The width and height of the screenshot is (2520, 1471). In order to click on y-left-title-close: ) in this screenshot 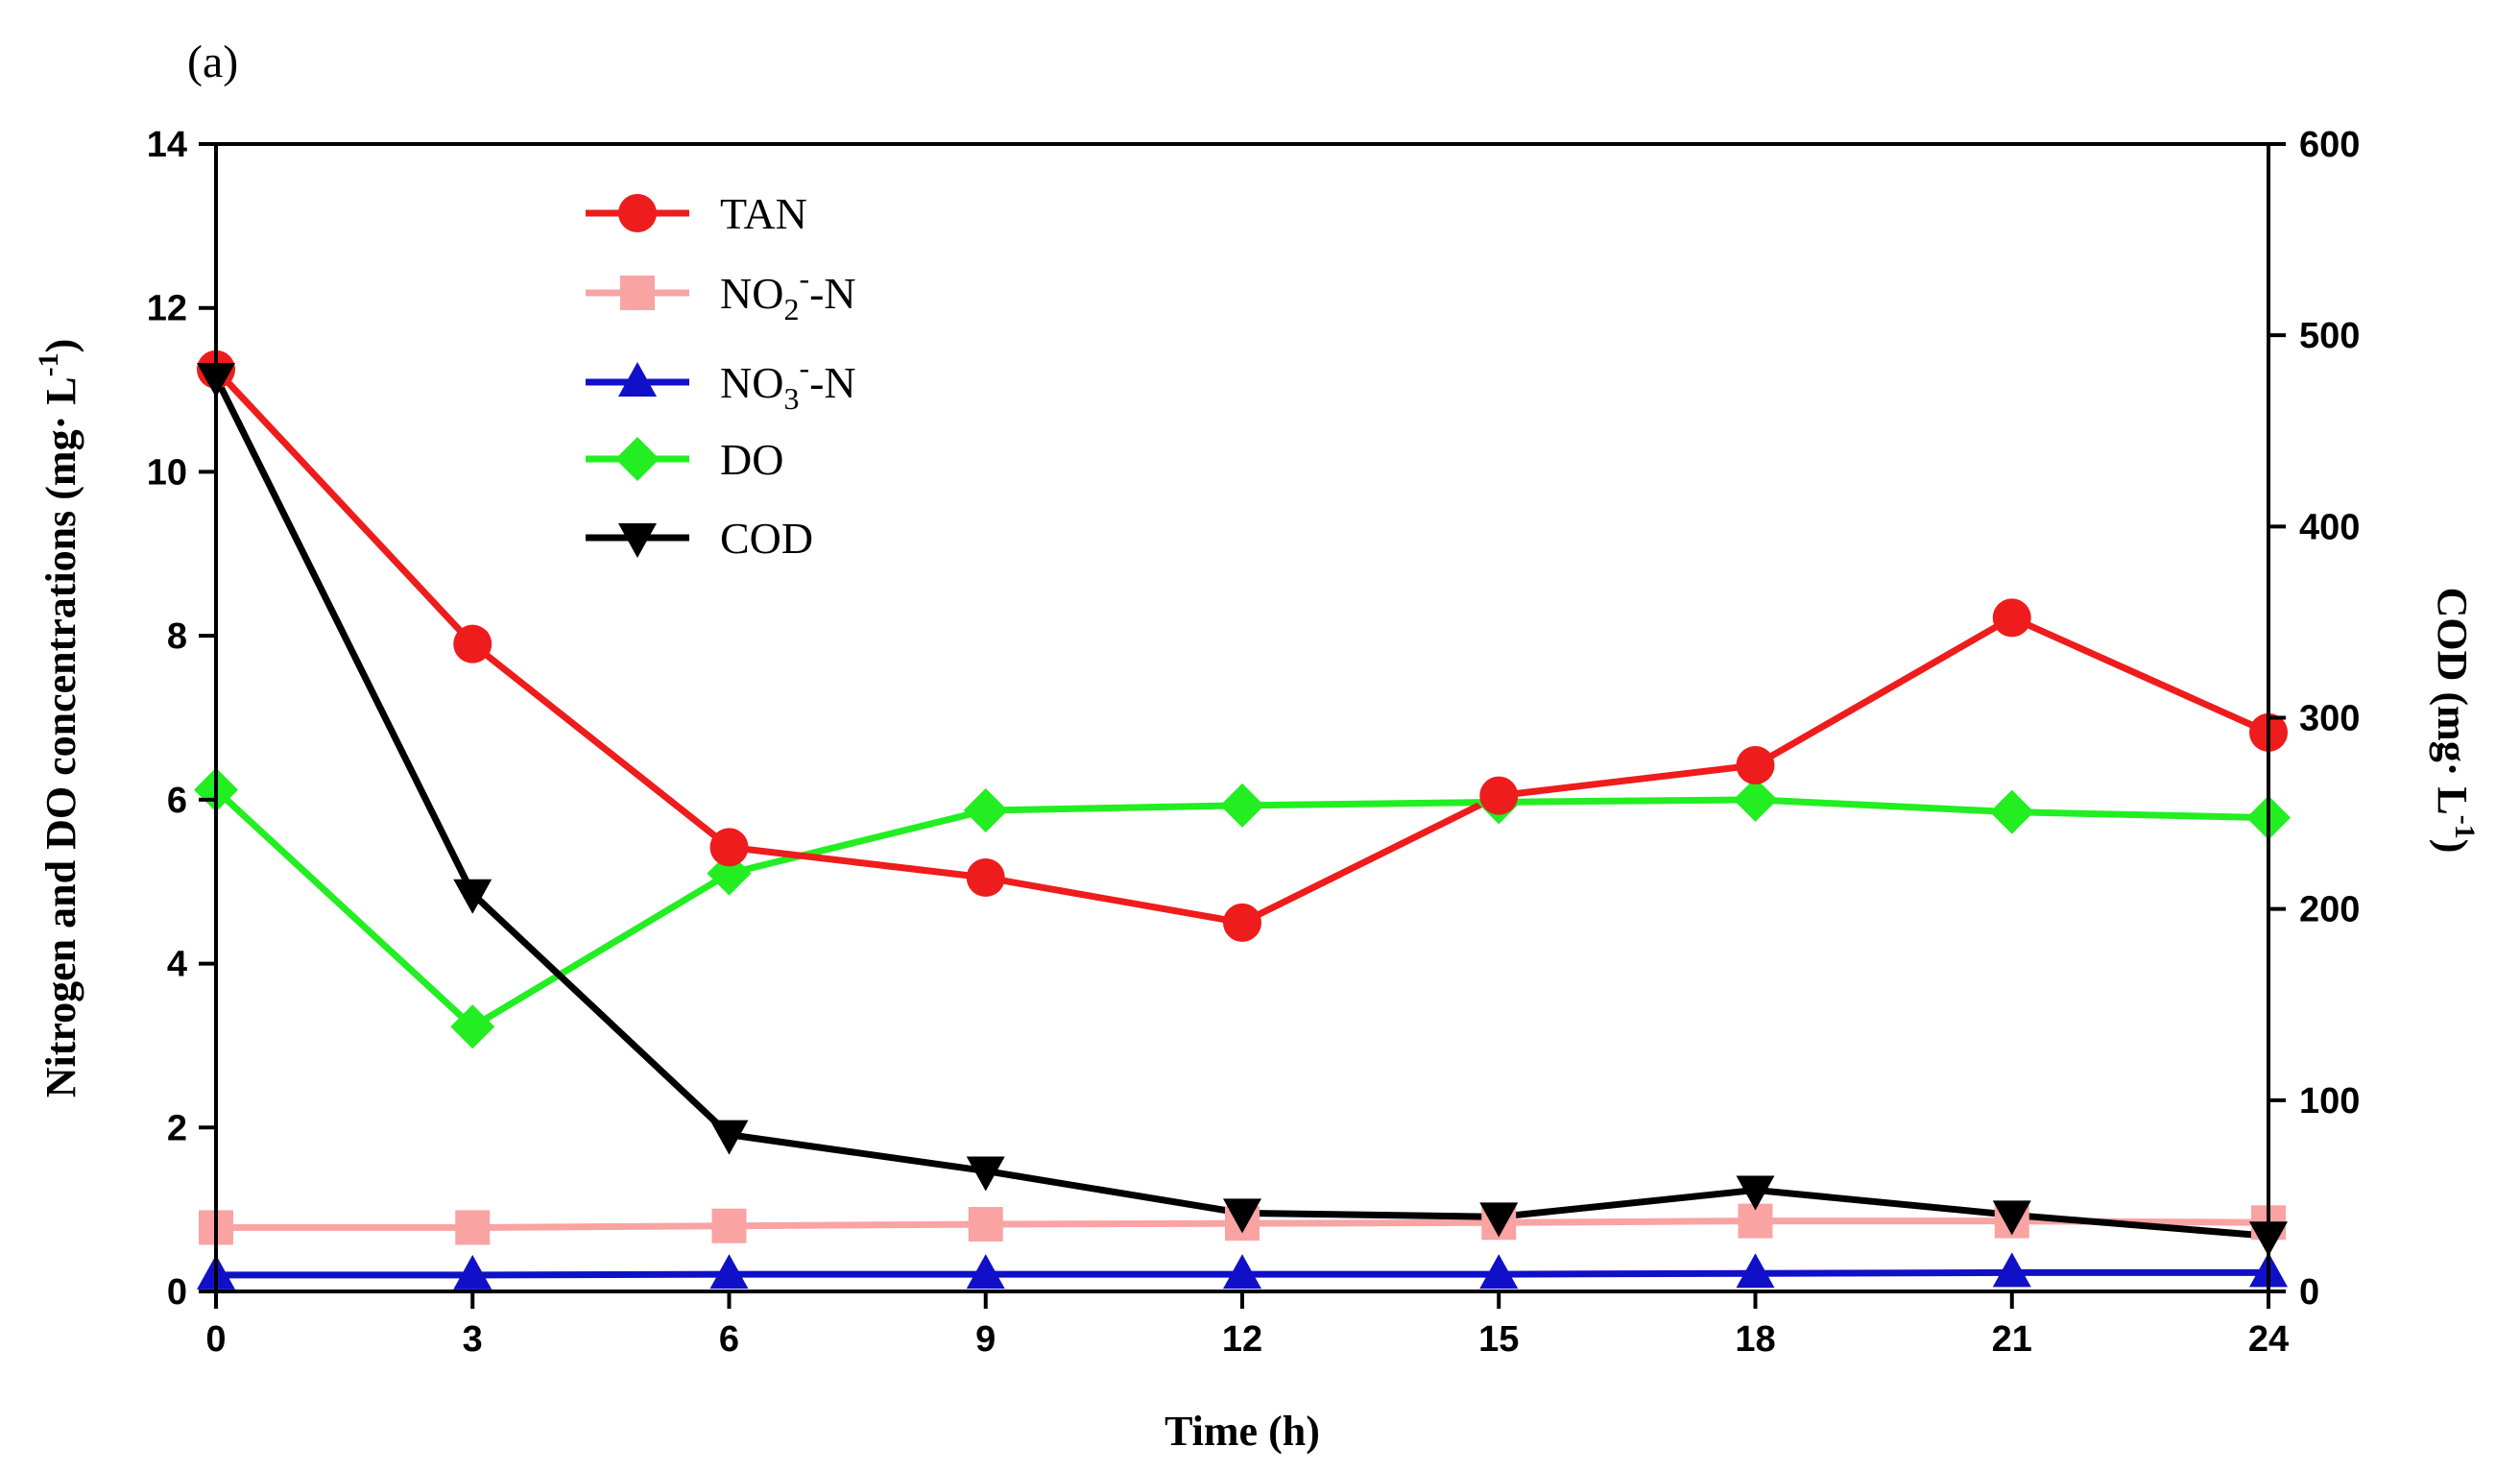, I will do `click(60, 346)`.